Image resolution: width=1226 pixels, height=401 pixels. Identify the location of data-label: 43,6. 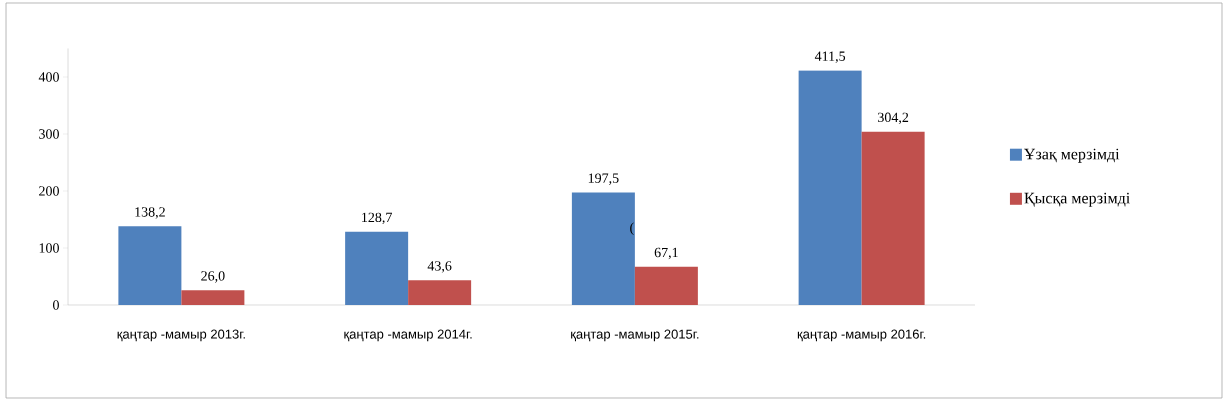
(439, 267).